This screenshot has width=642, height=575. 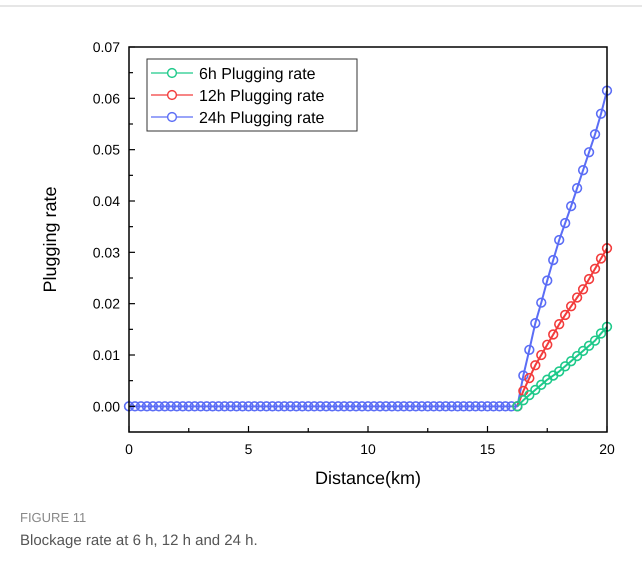 I want to click on y-tick-label: 0.01, so click(x=106, y=355).